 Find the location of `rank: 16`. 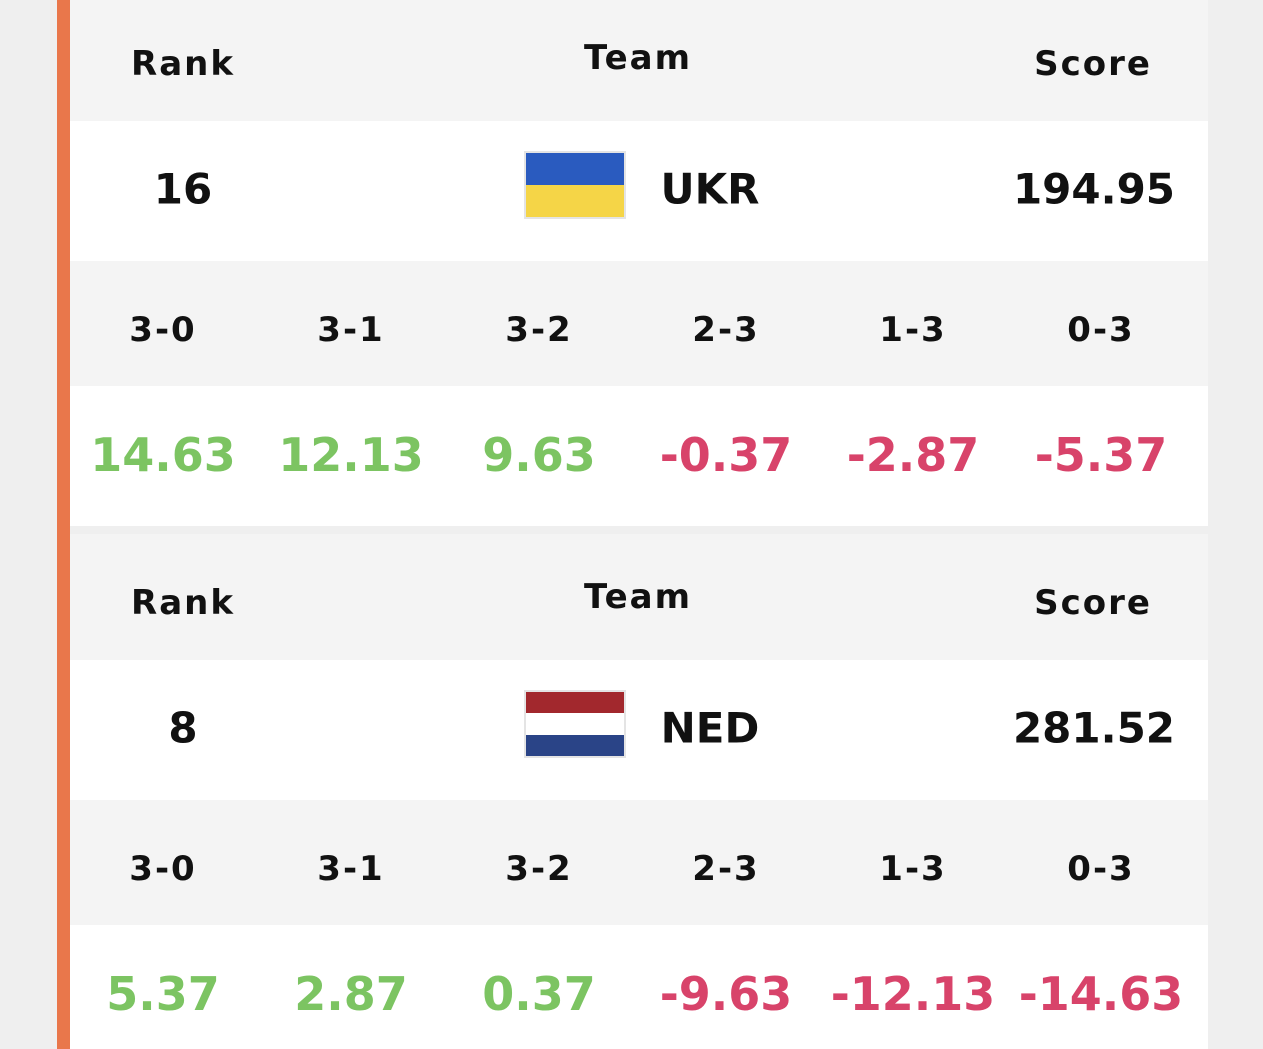

rank: 16 is located at coordinates (183, 189).